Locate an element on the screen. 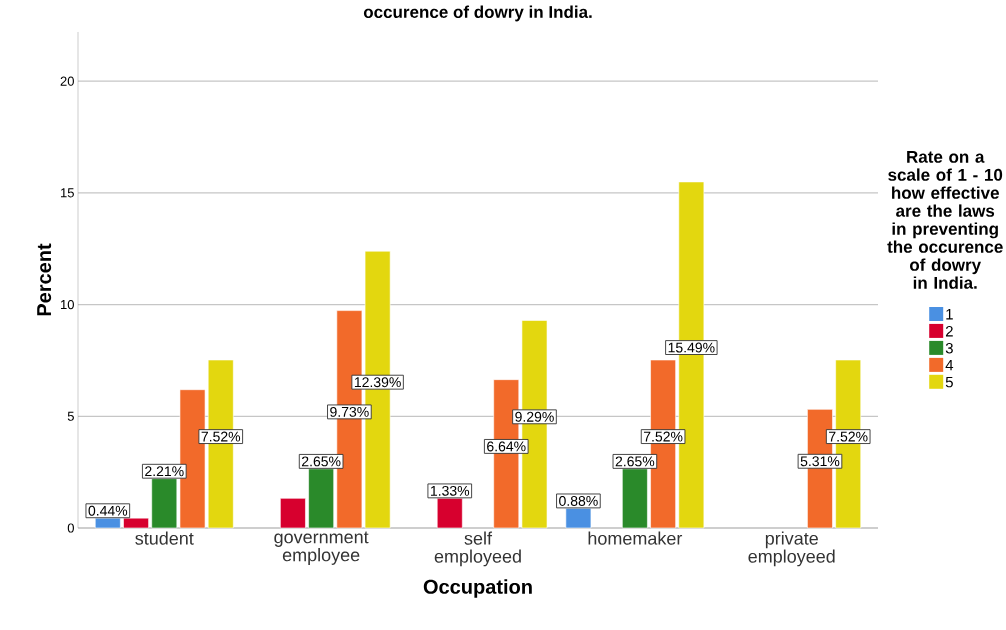  legend-label: 3 is located at coordinates (949, 348).